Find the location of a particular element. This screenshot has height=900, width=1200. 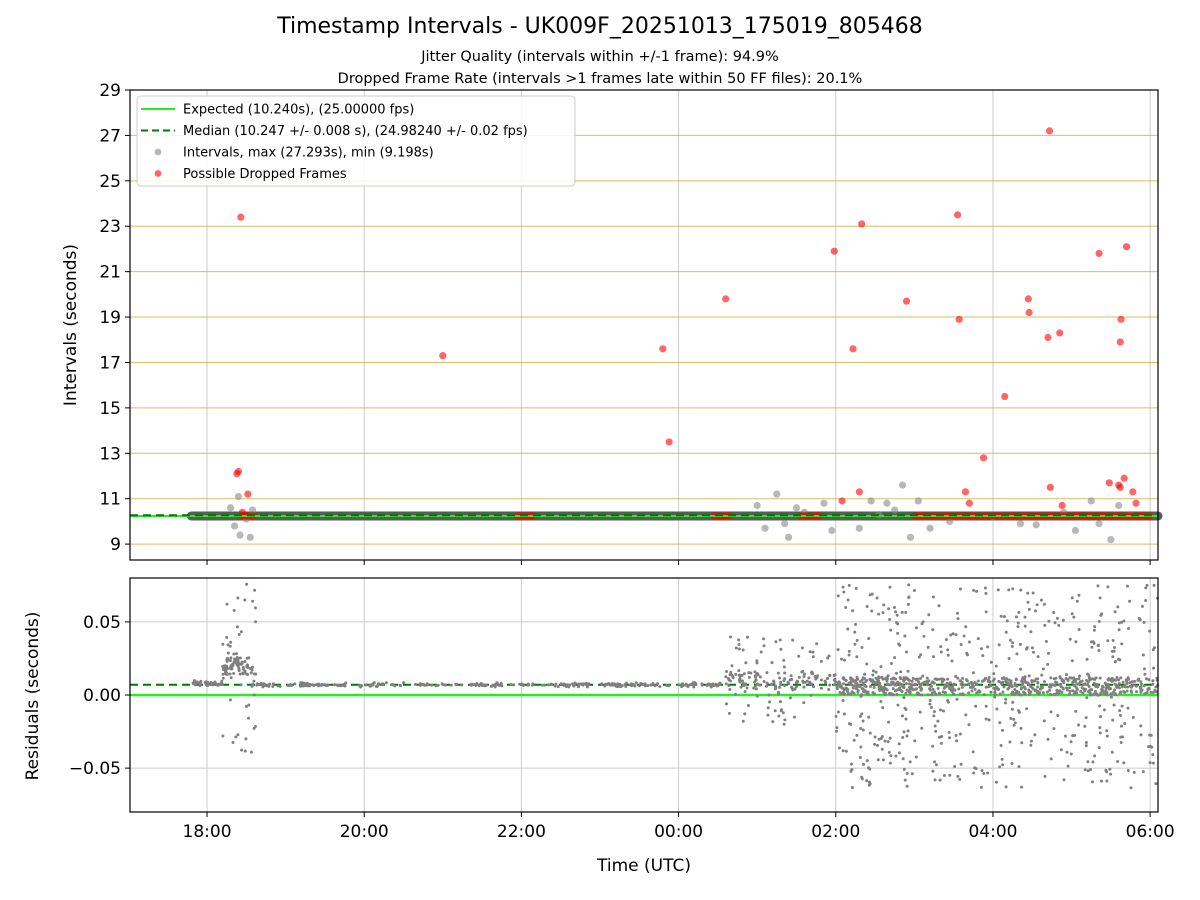

residuals-y-axis-label: Residuals (seconds) is located at coordinates (33, 696).